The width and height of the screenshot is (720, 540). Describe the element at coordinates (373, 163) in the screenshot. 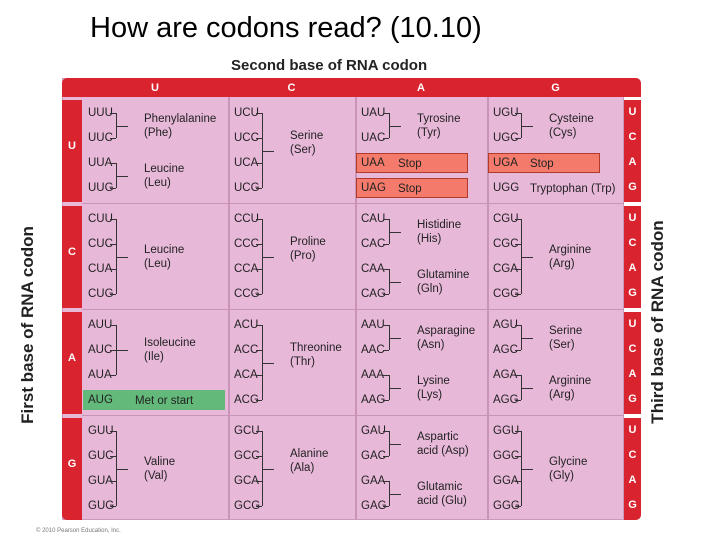

I see `codon-uaa: UAA` at that location.